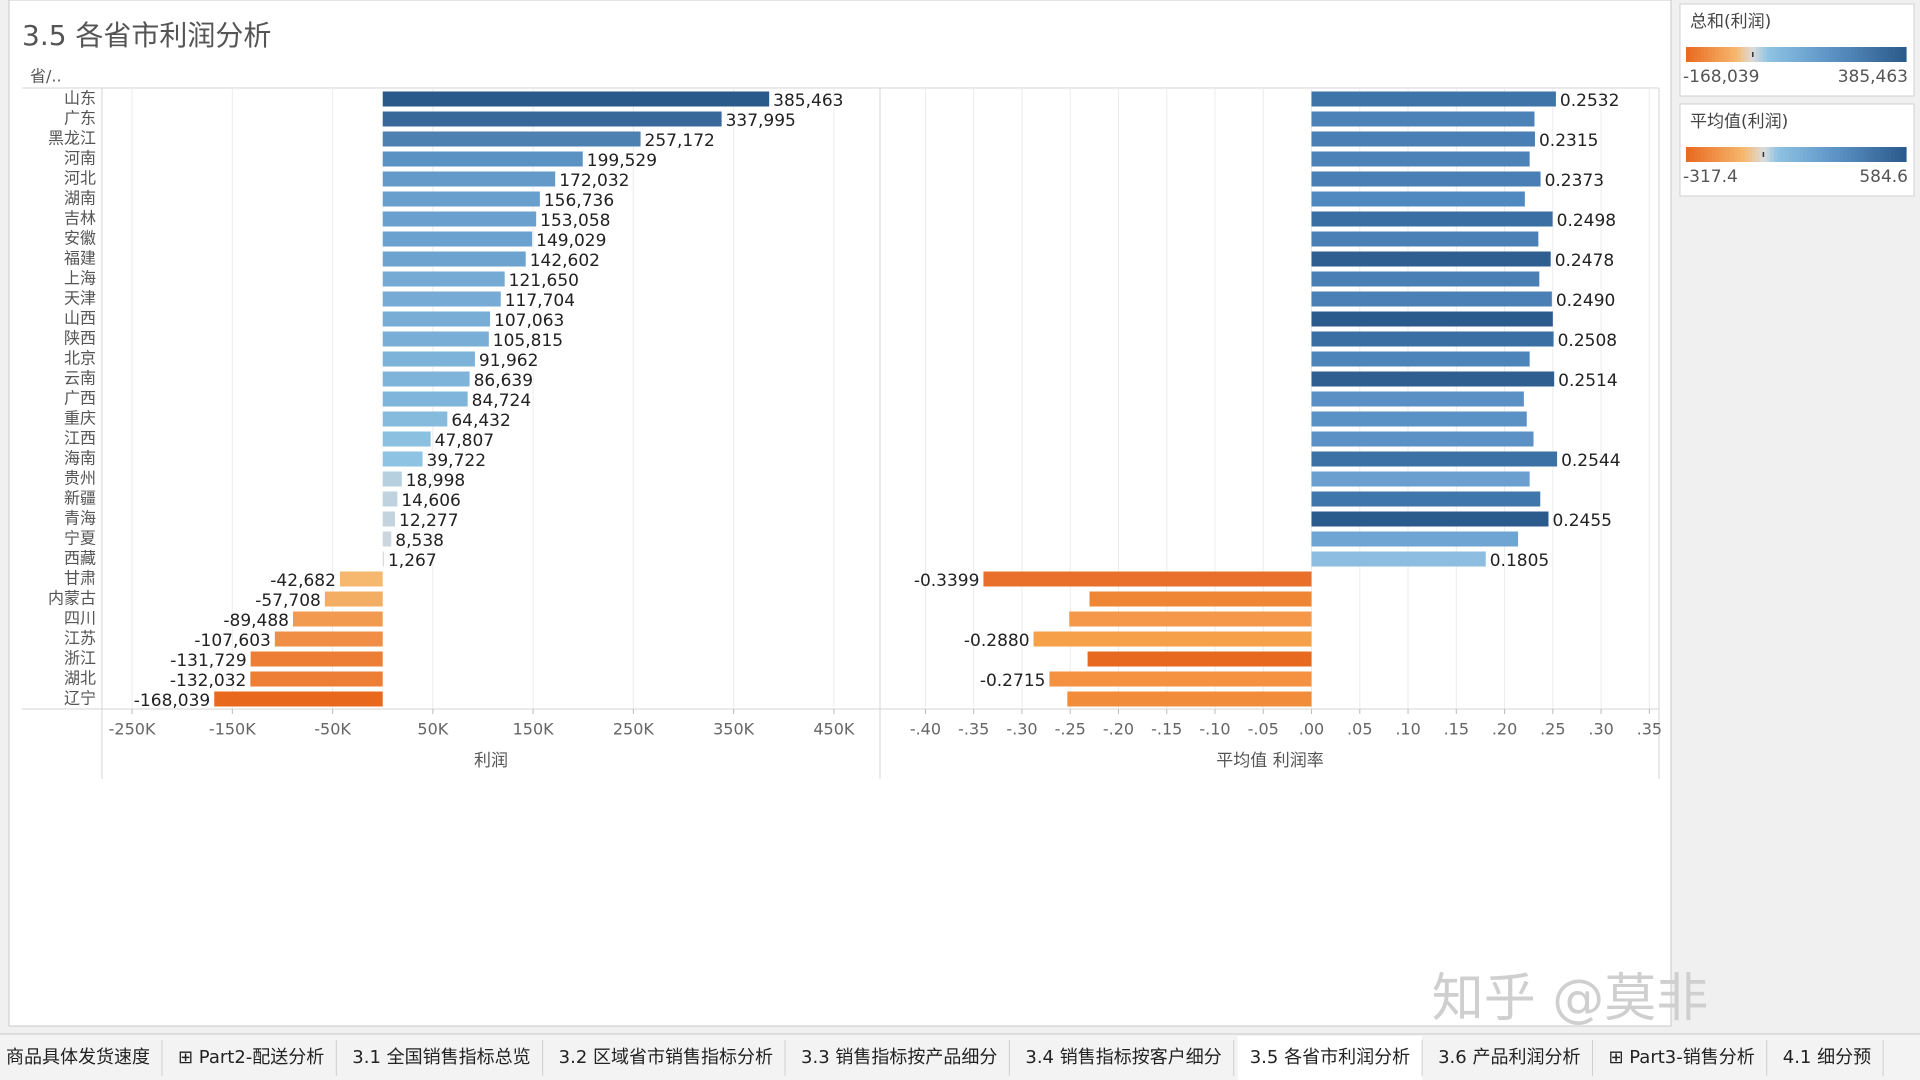  Describe the element at coordinates (1509, 1058) in the screenshot. I see `tab: 3.6 产品利润分析` at that location.